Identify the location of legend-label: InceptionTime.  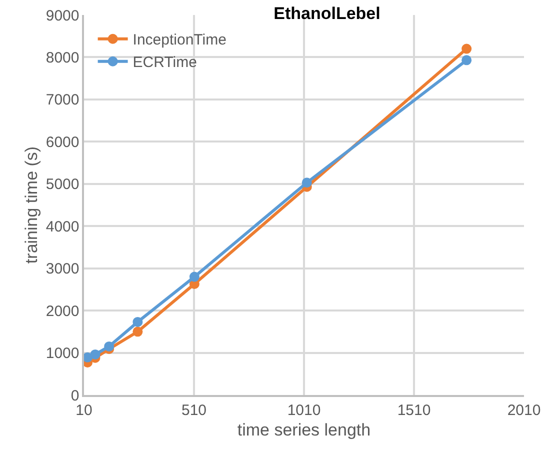
(179, 40).